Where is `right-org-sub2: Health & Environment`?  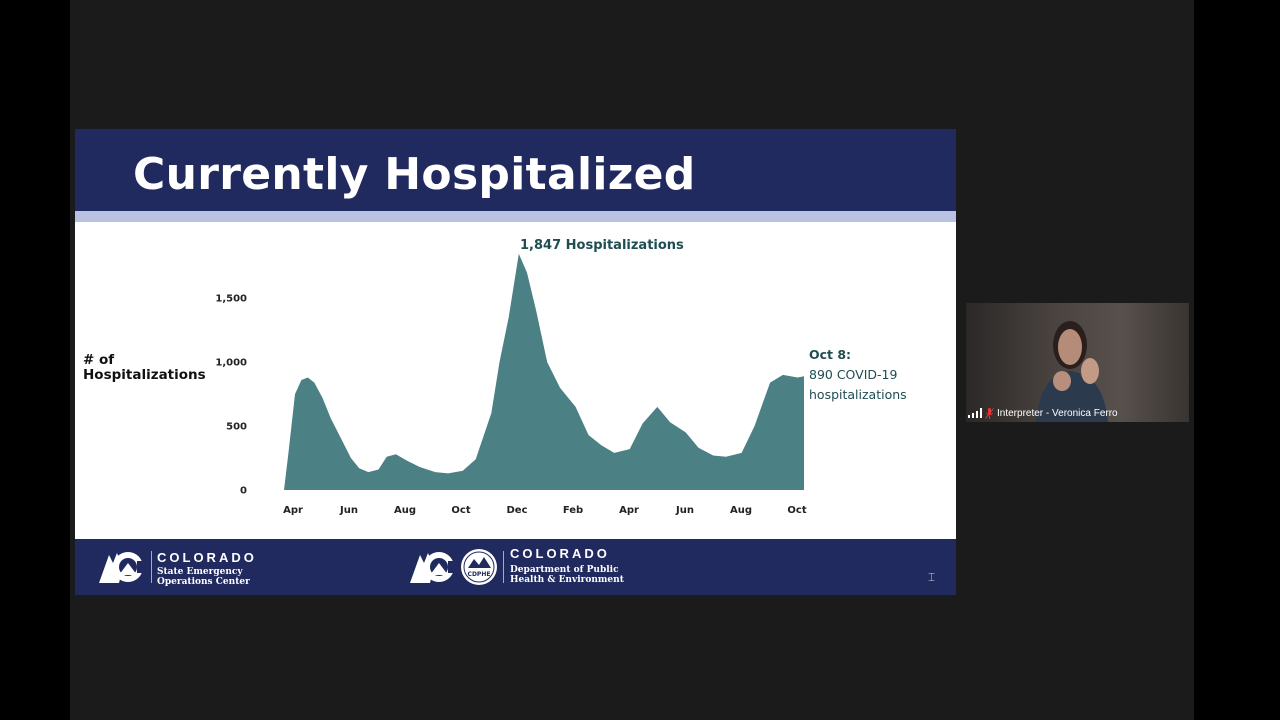 right-org-sub2: Health & Environment is located at coordinates (567, 580).